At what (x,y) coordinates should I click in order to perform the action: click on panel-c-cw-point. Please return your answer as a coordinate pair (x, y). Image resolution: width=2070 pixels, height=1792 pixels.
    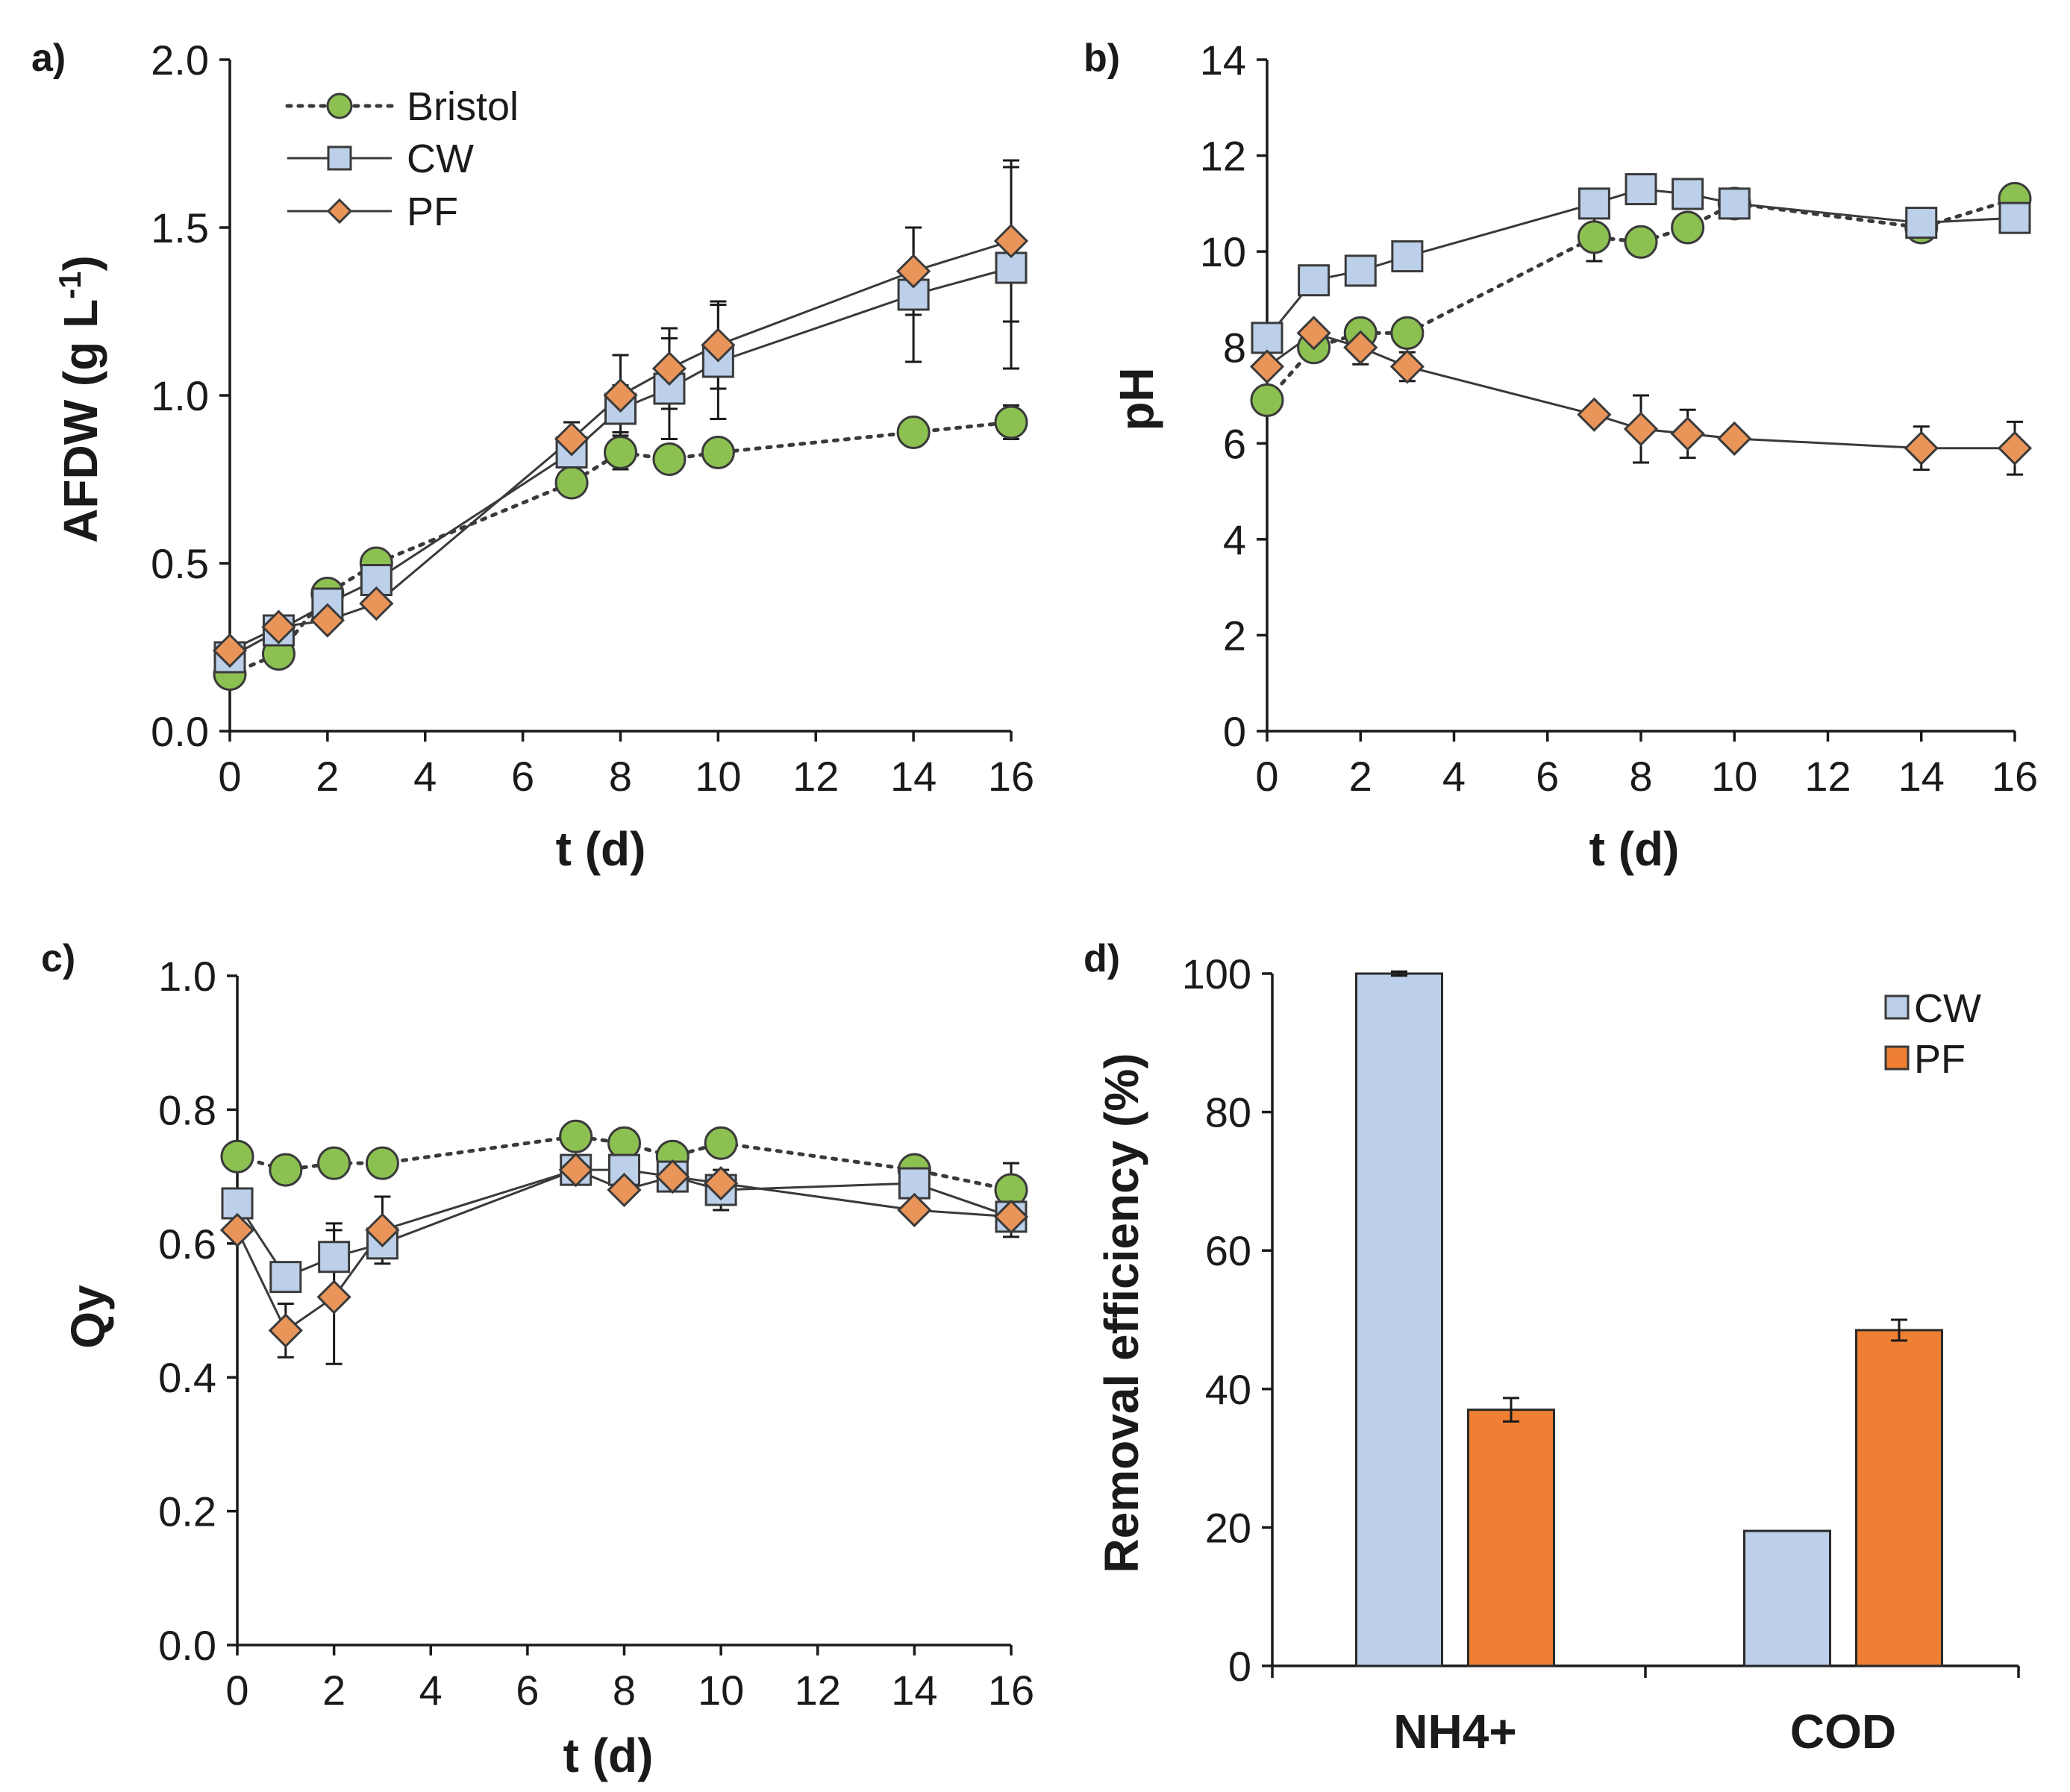
    Looking at the image, I should click on (285, 1278).